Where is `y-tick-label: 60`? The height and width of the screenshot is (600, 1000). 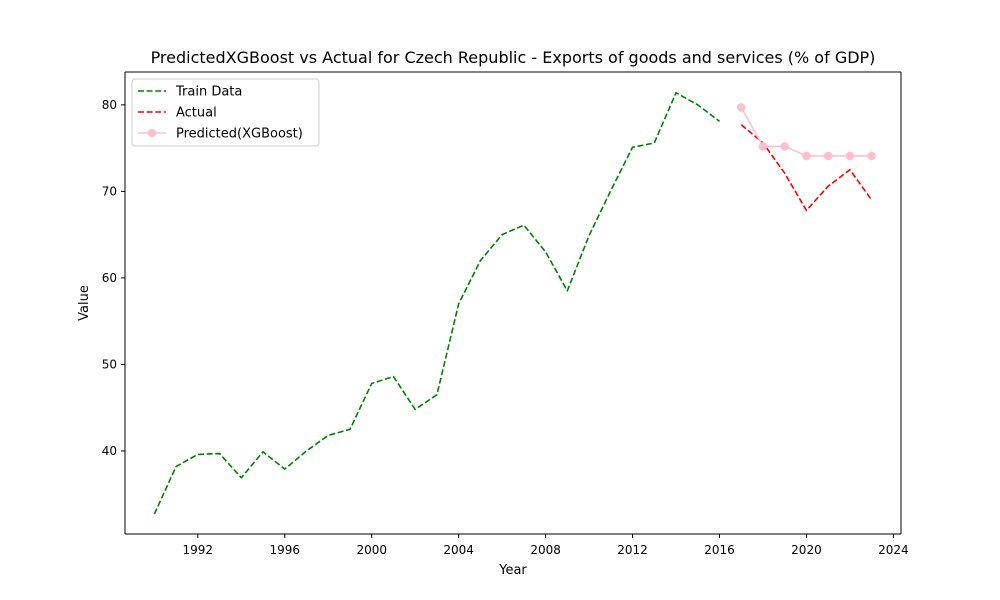
y-tick-label: 60 is located at coordinates (109, 278).